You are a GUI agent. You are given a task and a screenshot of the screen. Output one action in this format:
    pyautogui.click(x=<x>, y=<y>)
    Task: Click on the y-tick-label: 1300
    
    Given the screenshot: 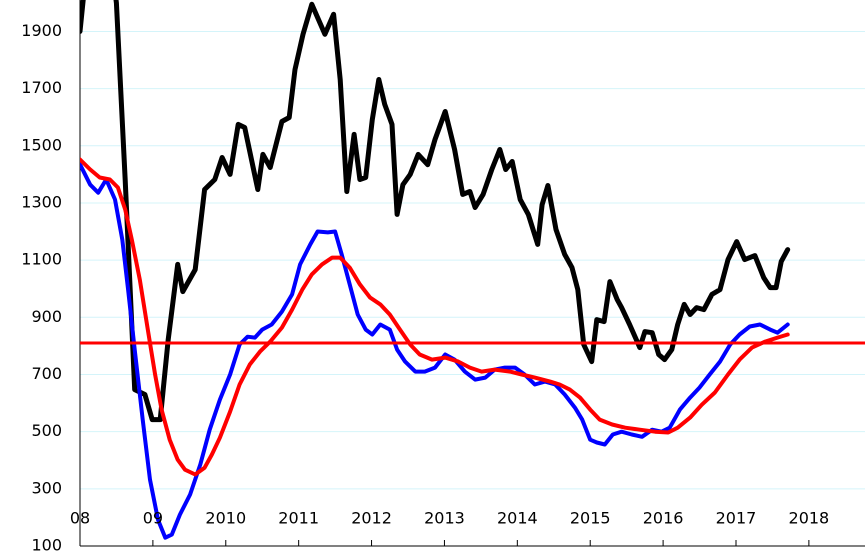 What is the action you would take?
    pyautogui.click(x=41, y=201)
    